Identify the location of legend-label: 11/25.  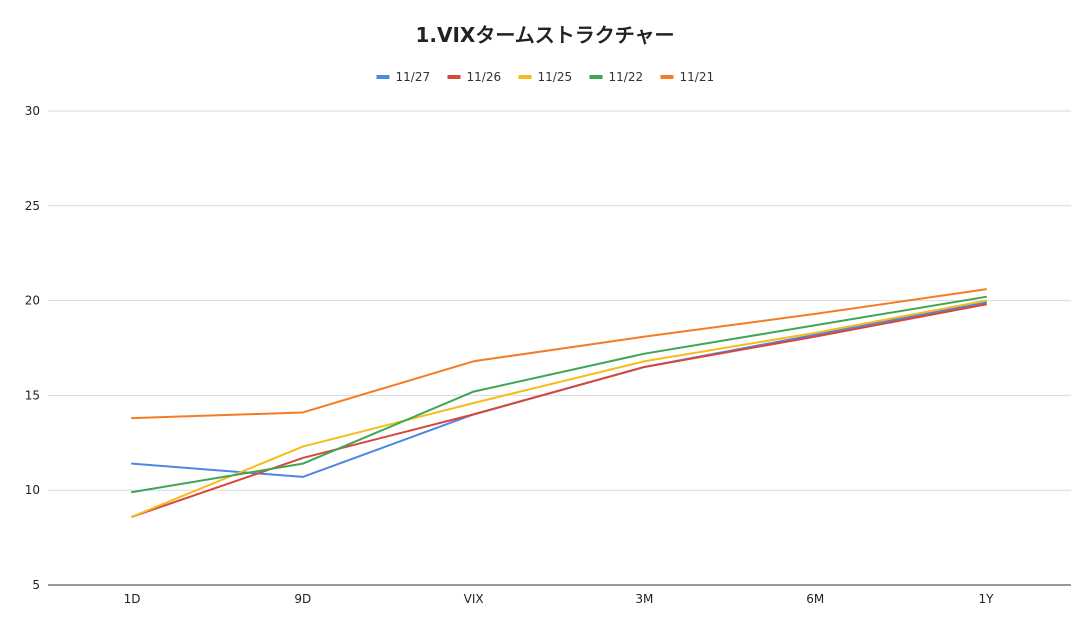
(555, 77).